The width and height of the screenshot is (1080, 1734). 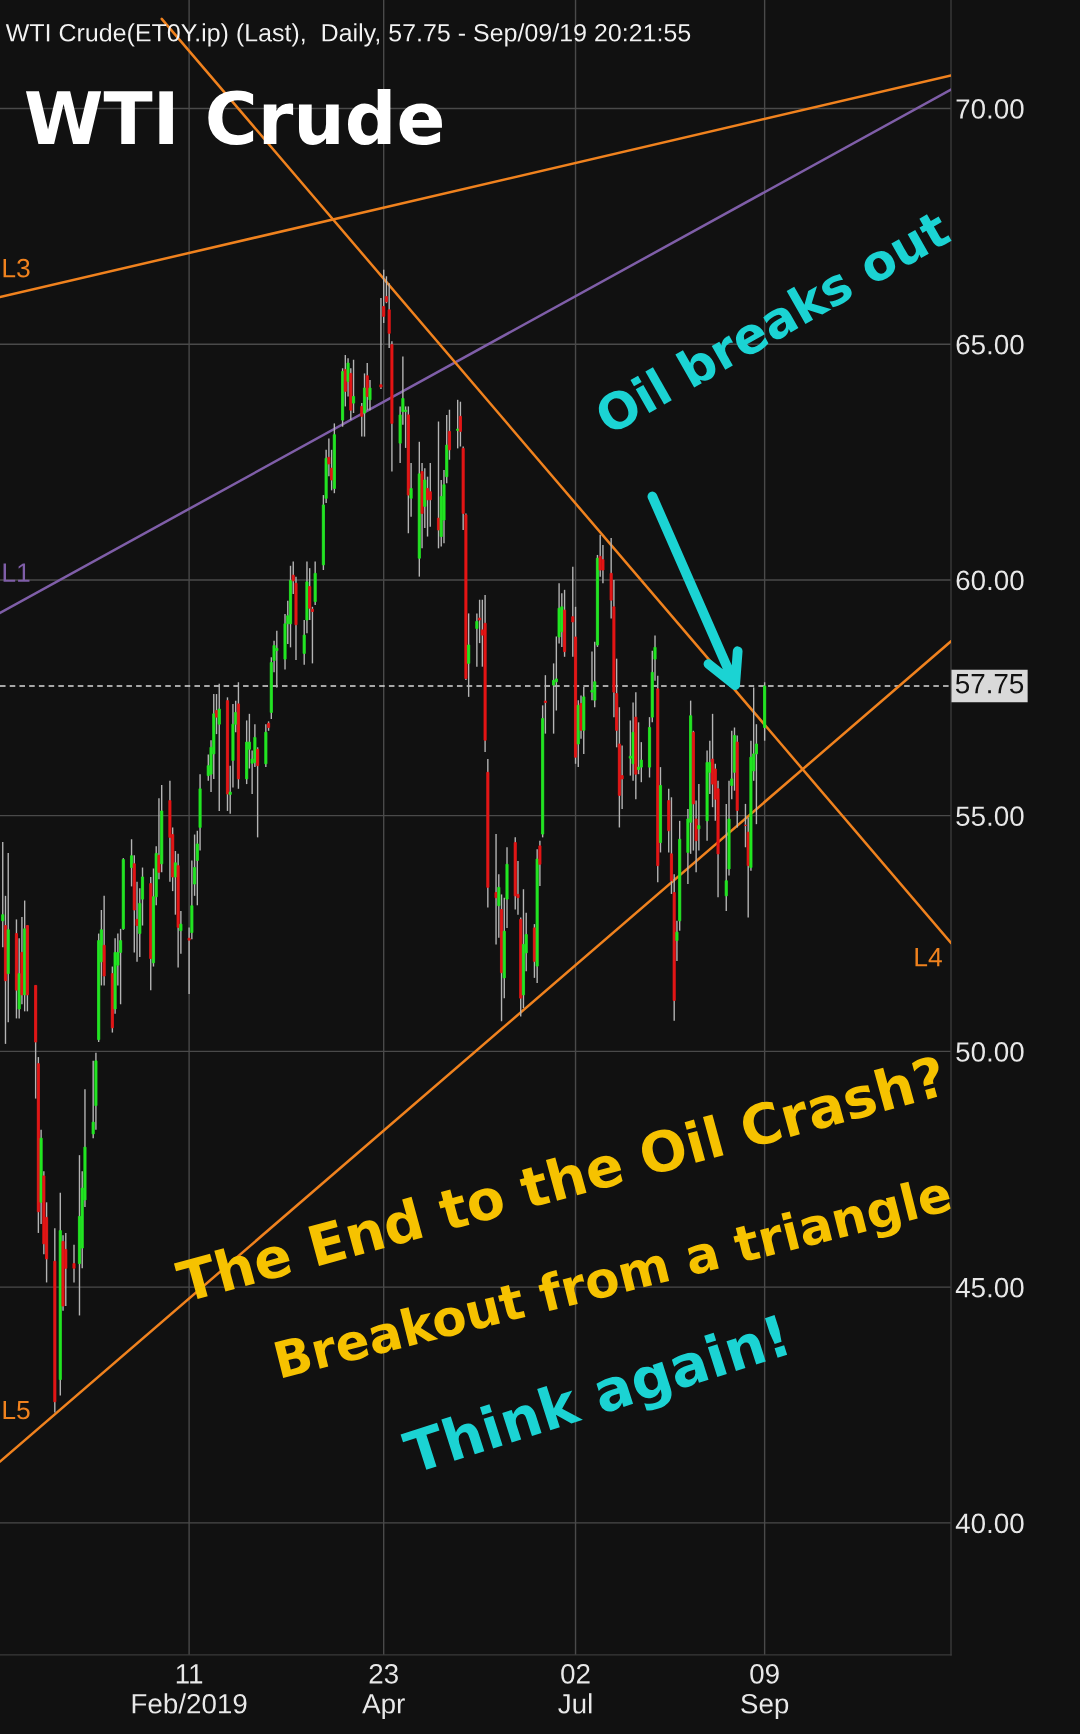 I want to click on y-tick-label: 40.00, so click(x=989, y=1523).